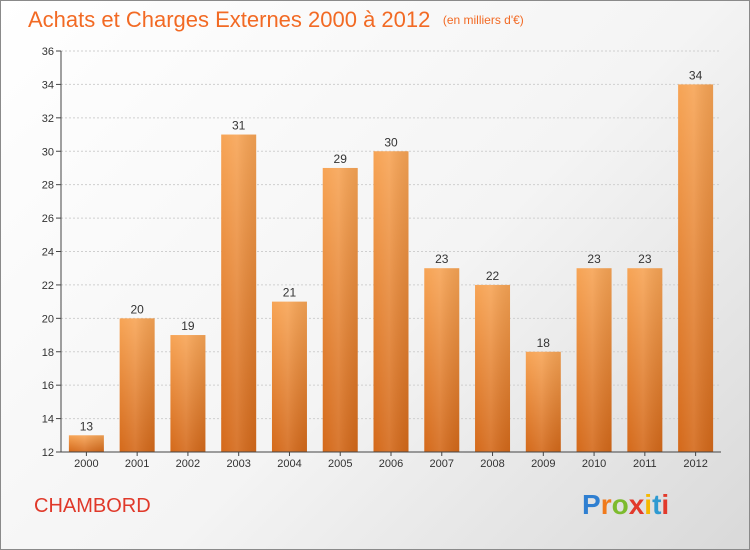 This screenshot has width=750, height=550. Describe the element at coordinates (48, 152) in the screenshot. I see `y-tick-label: 30` at that location.